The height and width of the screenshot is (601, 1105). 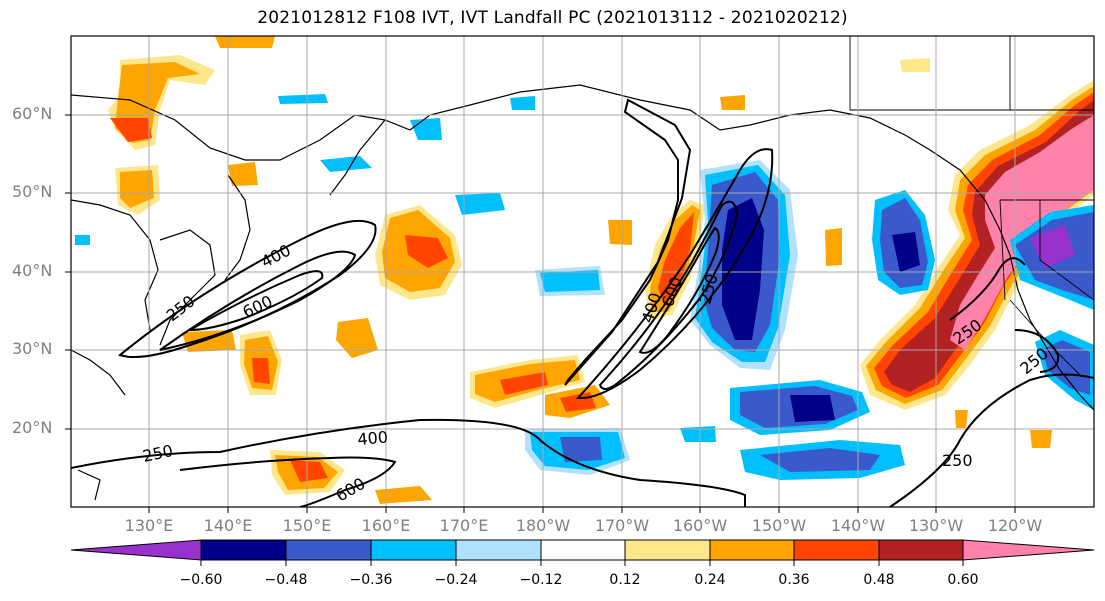 I want to click on colorbar-tick-label: 0.24, so click(x=710, y=580).